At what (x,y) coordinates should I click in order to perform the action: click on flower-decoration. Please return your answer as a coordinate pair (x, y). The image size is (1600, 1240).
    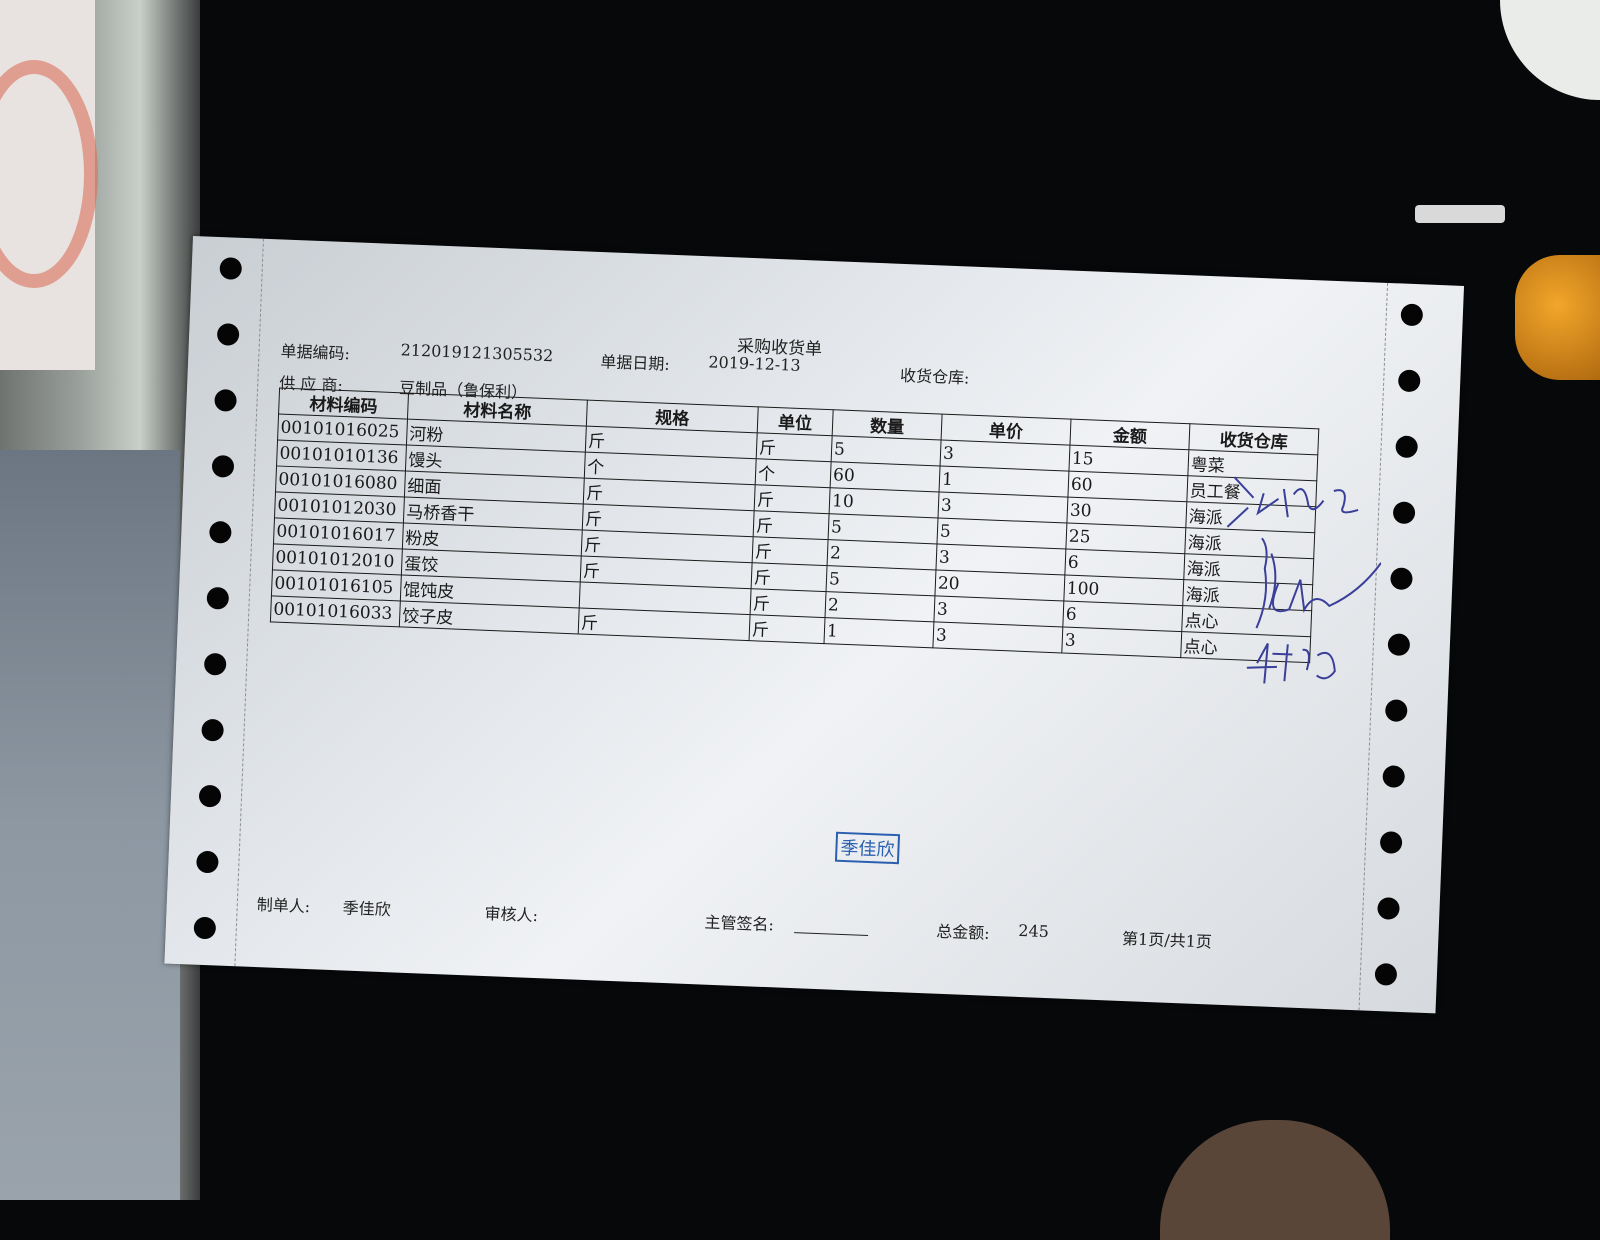
    Looking at the image, I should click on (49, 174).